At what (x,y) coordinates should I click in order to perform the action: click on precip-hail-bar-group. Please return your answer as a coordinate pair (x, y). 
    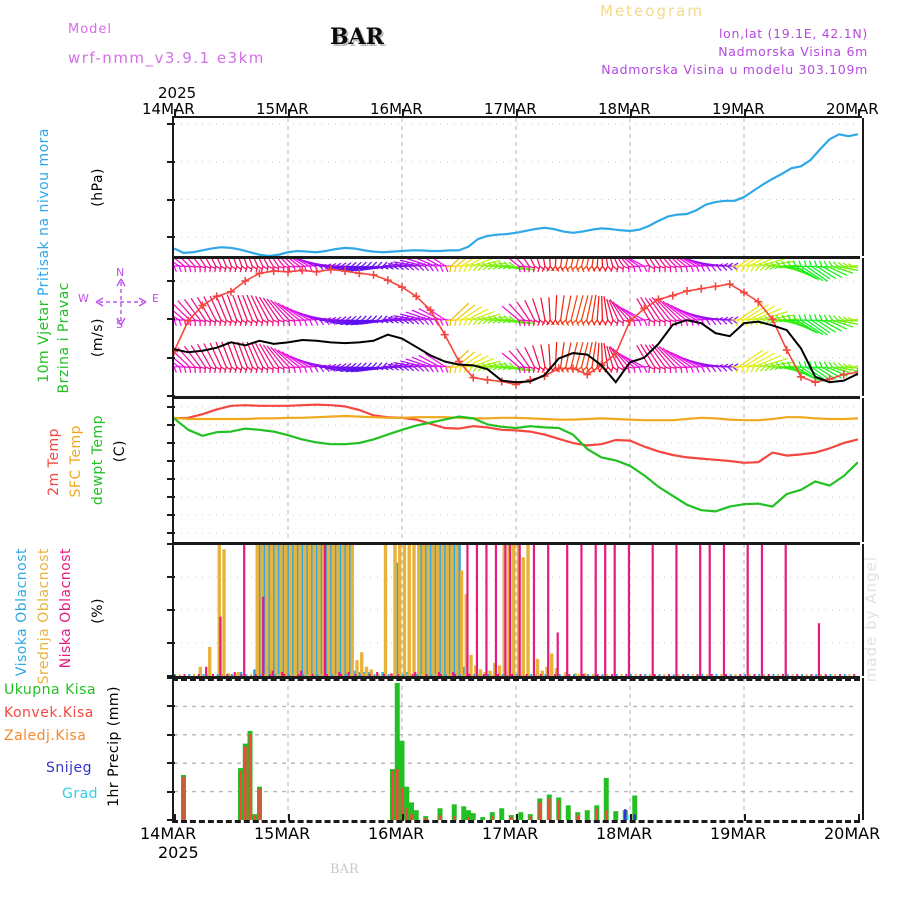
    Looking at the image, I should click on (627, 817).